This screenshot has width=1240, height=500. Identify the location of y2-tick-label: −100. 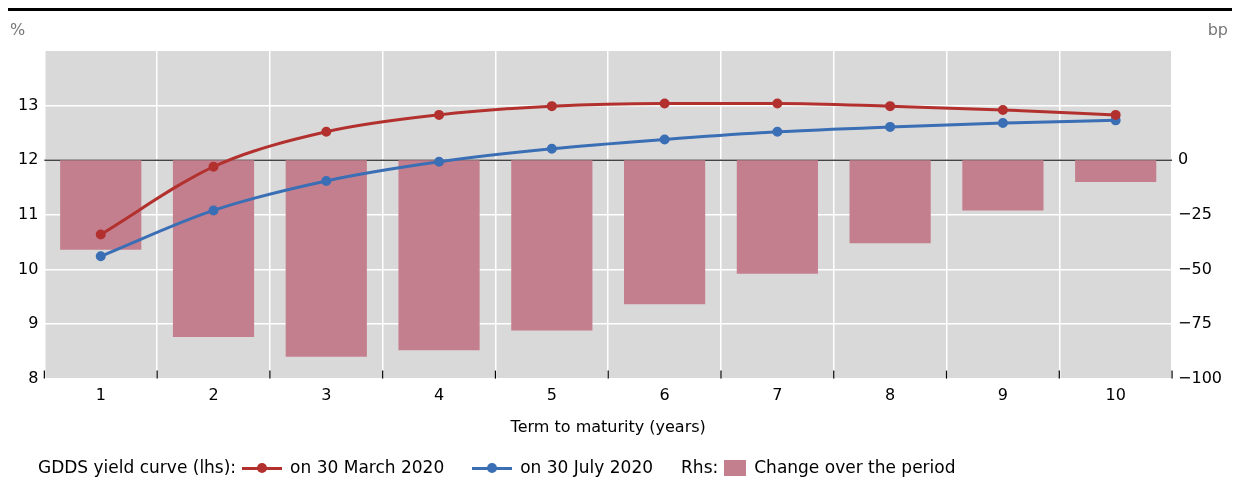
(1200, 377).